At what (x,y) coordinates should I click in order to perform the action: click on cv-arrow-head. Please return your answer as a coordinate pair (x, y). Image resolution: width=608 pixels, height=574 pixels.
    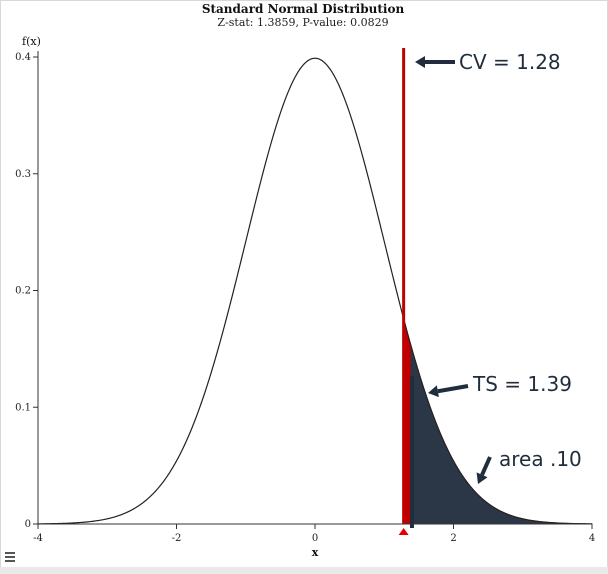
    Looking at the image, I should click on (420, 62).